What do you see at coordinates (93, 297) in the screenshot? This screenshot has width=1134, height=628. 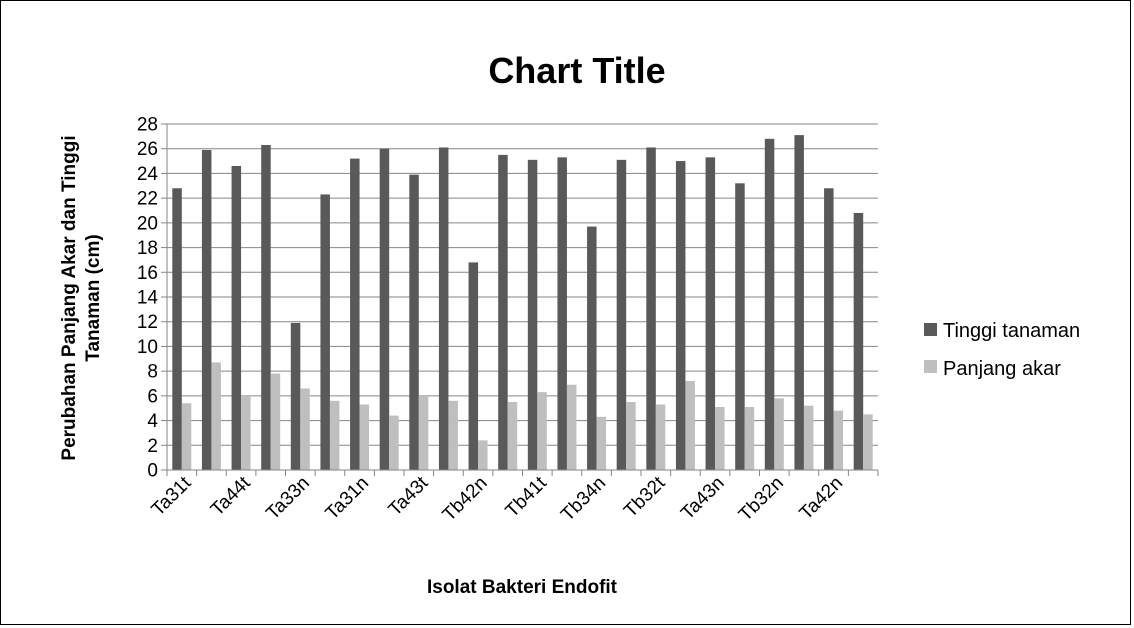 I see `y-axis-title-line-2: Tanaman (cm)` at bounding box center [93, 297].